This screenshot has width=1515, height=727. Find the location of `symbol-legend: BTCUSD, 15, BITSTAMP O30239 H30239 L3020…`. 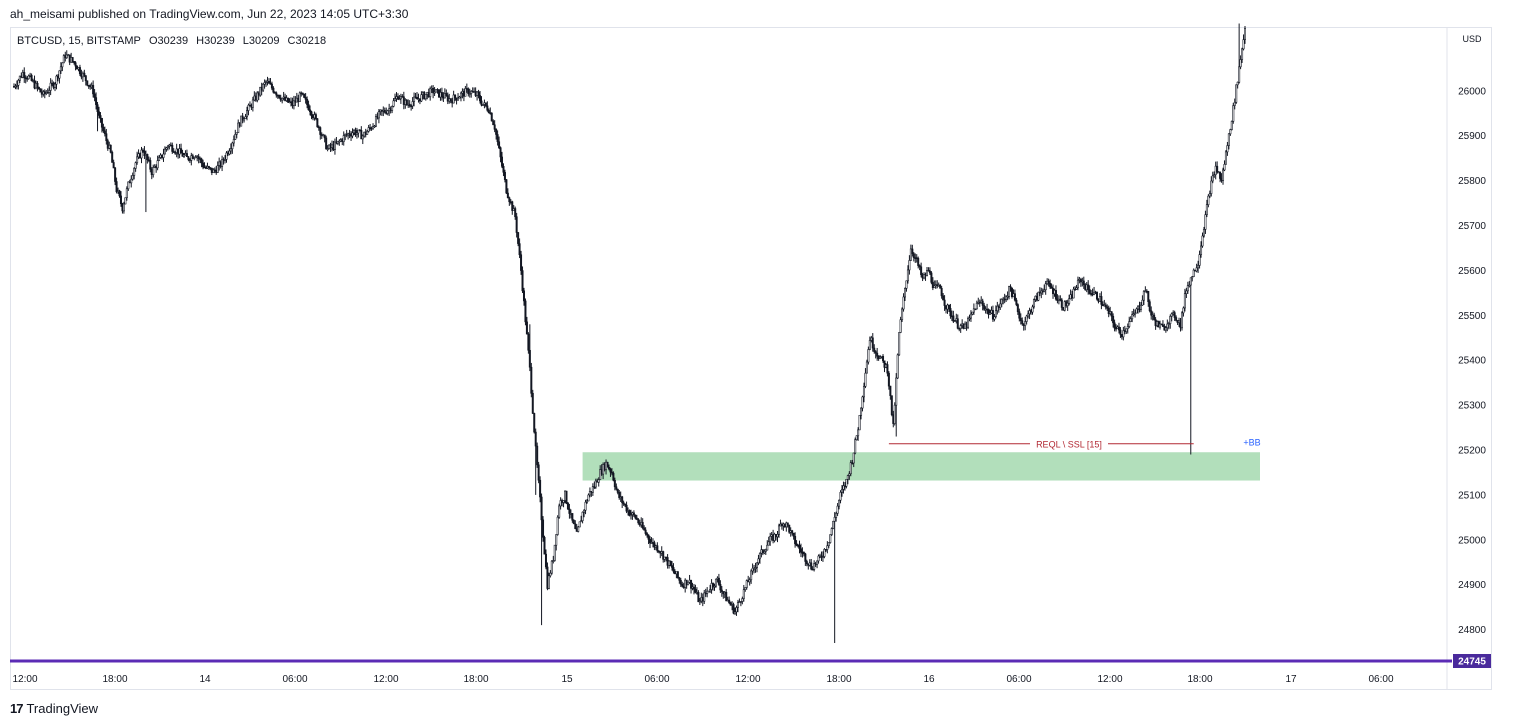

symbol-legend: BTCUSD, 15, BITSTAMP O30239 H30239 L3020… is located at coordinates (174, 41).